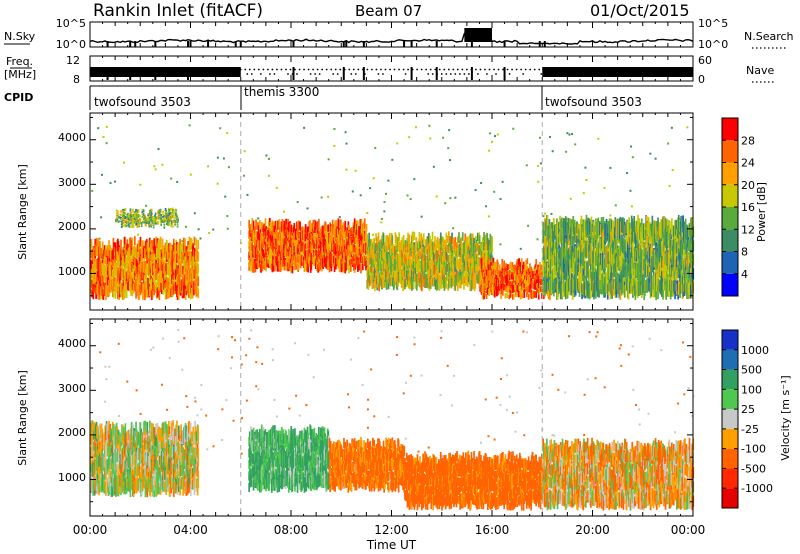 This screenshot has height=554, width=800. Describe the element at coordinates (617, 72) in the screenshot. I see `freq-band` at that location.